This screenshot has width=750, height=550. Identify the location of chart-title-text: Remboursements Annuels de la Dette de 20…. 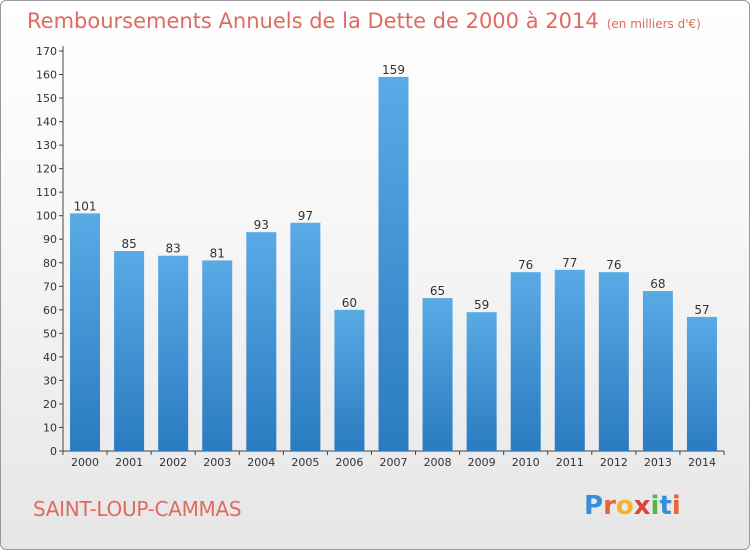
(313, 21).